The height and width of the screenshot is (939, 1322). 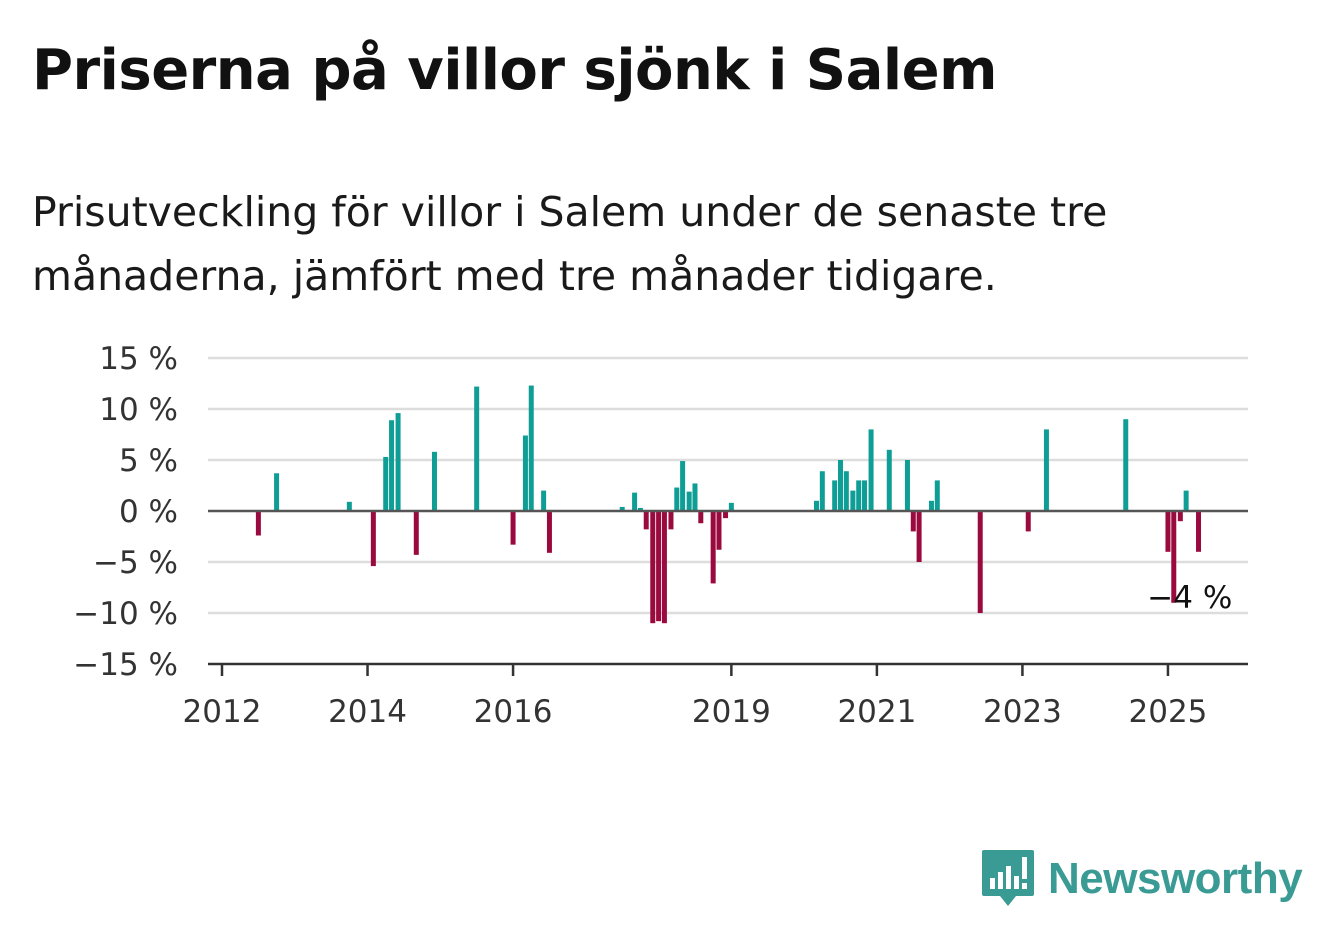 What do you see at coordinates (1175, 878) in the screenshot?
I see `brand-name: Newsworthy` at bounding box center [1175, 878].